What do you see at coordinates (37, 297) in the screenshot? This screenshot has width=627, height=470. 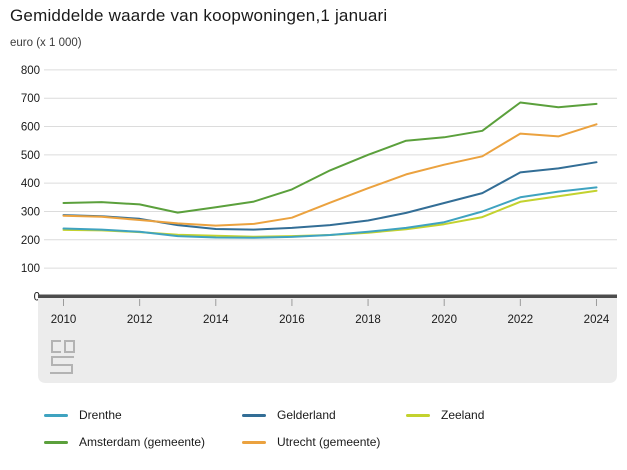 I see `y-tick-label-0: 0` at bounding box center [37, 297].